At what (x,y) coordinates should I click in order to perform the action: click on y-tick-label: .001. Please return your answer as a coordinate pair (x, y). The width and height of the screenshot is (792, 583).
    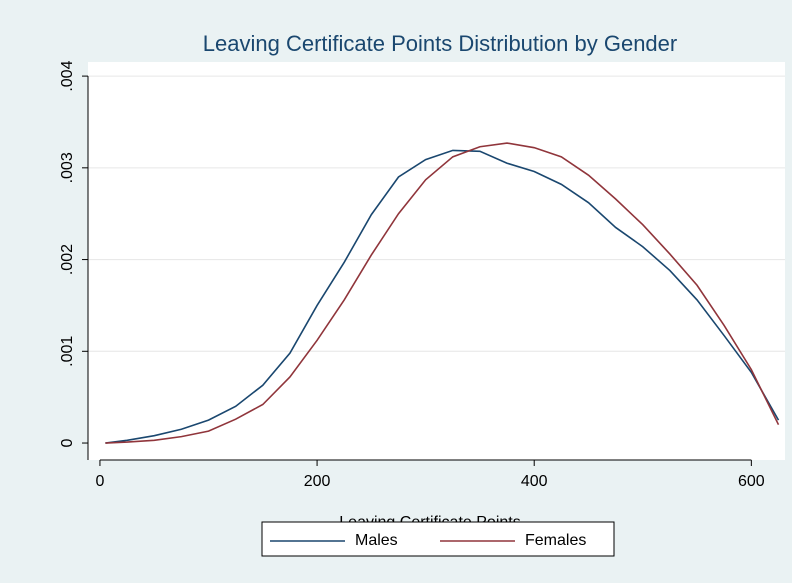
    Looking at the image, I should click on (67, 351).